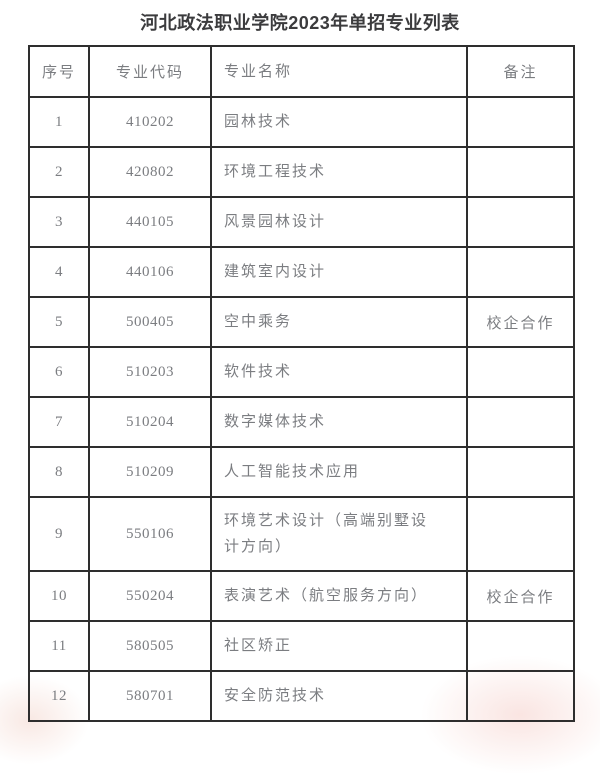 This screenshot has height=775, width=600. I want to click on cell-index: 5, so click(59, 322).